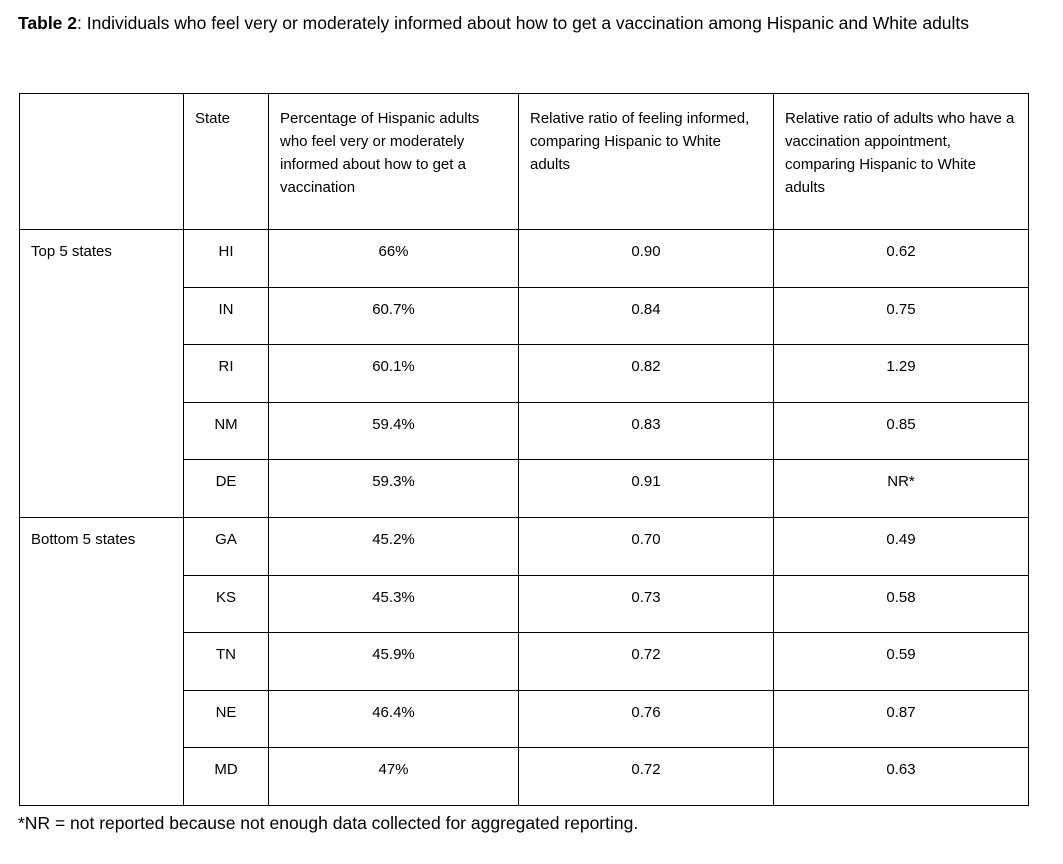 The width and height of the screenshot is (1063, 864). Describe the element at coordinates (393, 258) in the screenshot. I see `pct-cell: 66%` at that location.